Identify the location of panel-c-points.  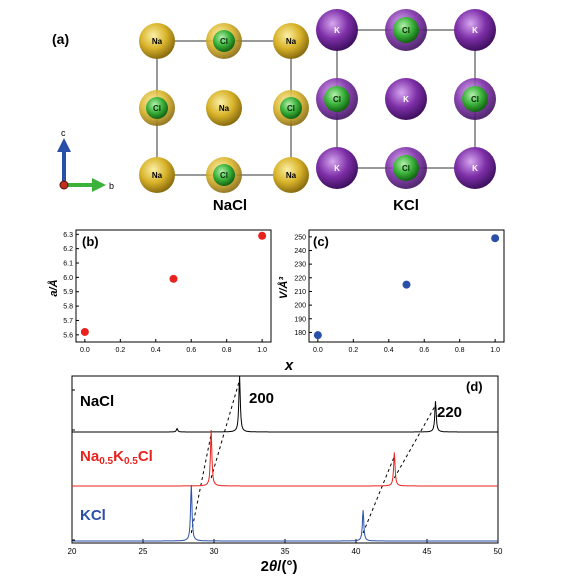
(406, 287).